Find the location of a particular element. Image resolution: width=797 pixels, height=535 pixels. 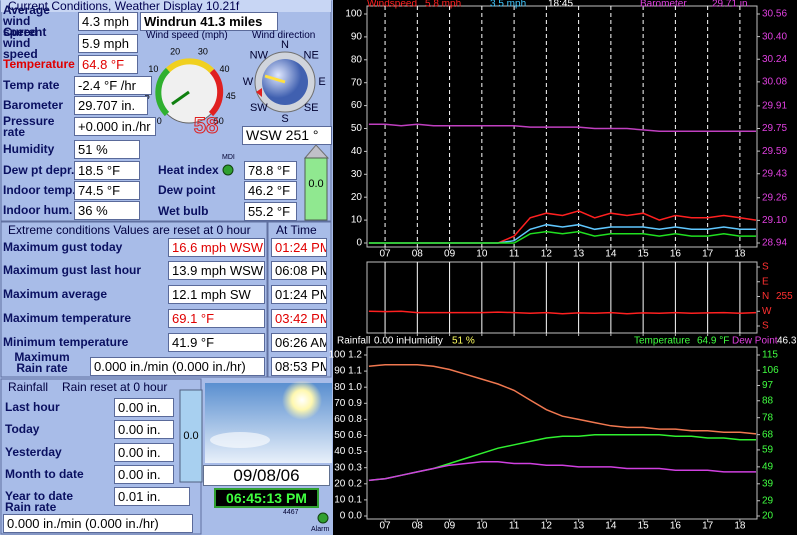

gauge-tick-label: 45 is located at coordinates (231, 96).